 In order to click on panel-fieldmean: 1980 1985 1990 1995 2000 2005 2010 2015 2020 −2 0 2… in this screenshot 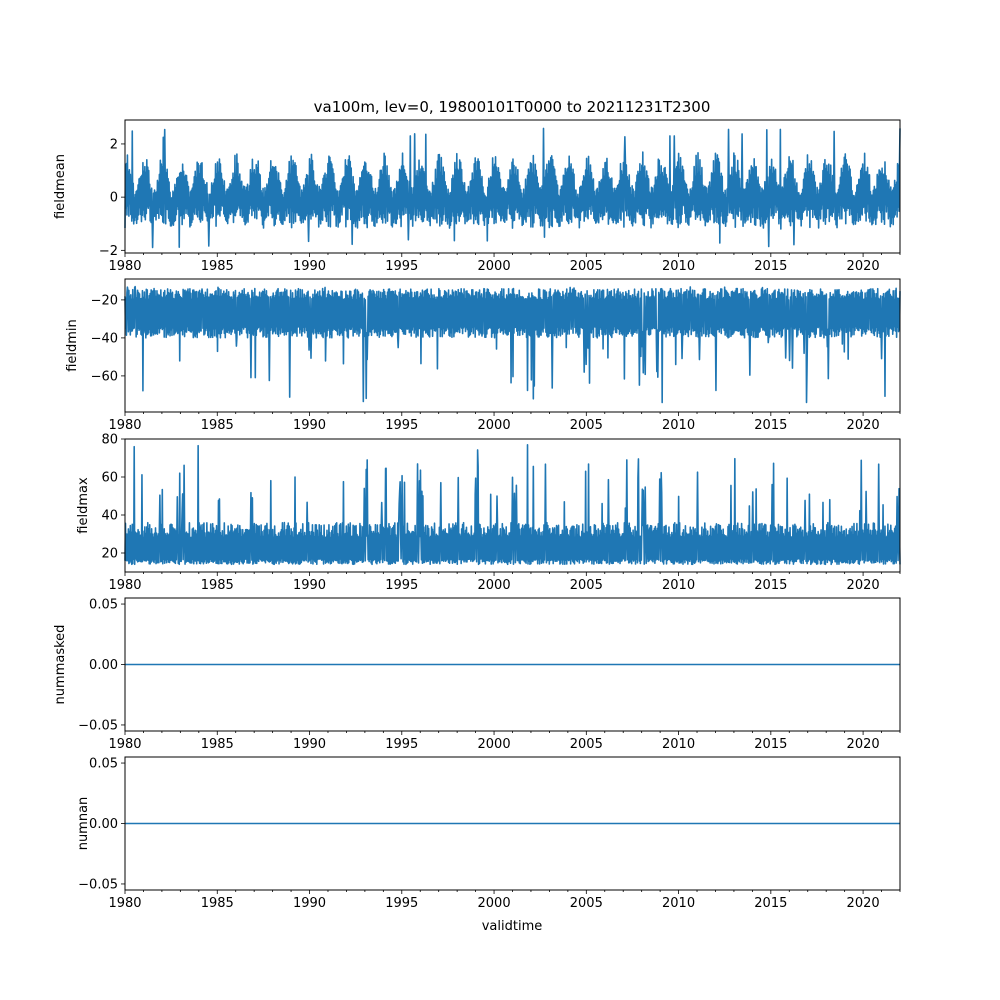, I will do `click(477, 196)`.